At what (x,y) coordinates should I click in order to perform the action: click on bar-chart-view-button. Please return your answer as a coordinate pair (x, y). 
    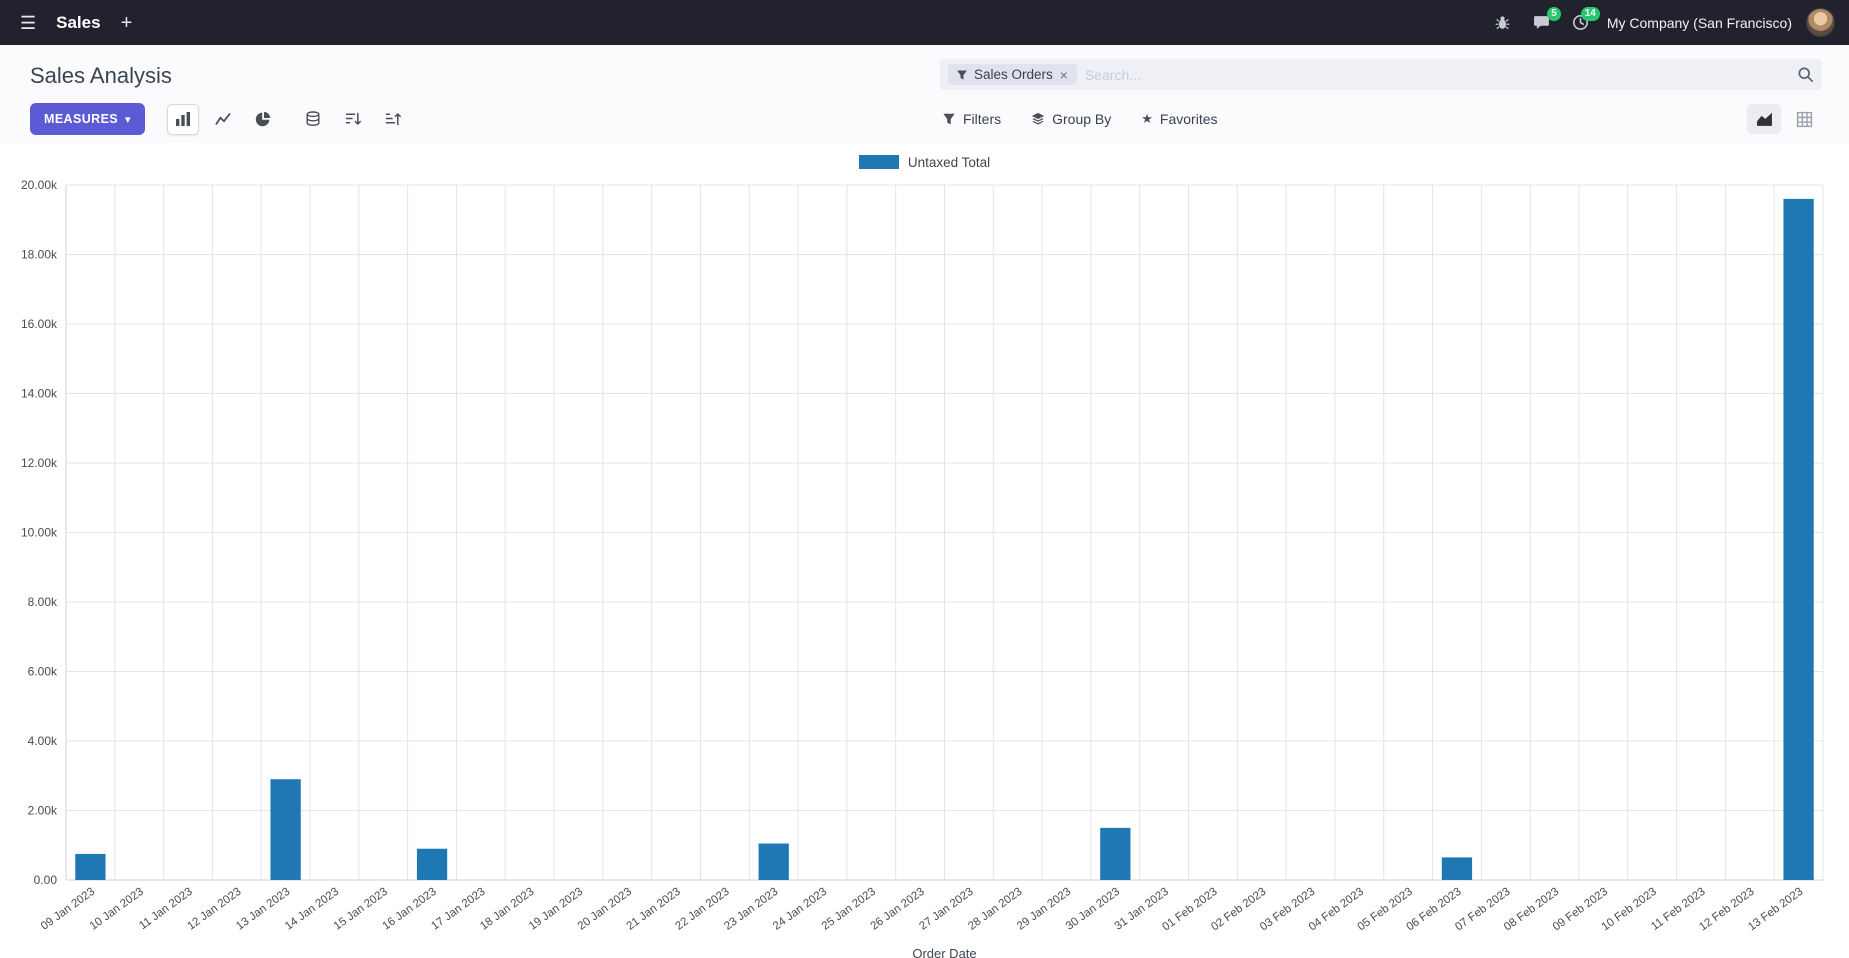
    Looking at the image, I should click on (182, 119).